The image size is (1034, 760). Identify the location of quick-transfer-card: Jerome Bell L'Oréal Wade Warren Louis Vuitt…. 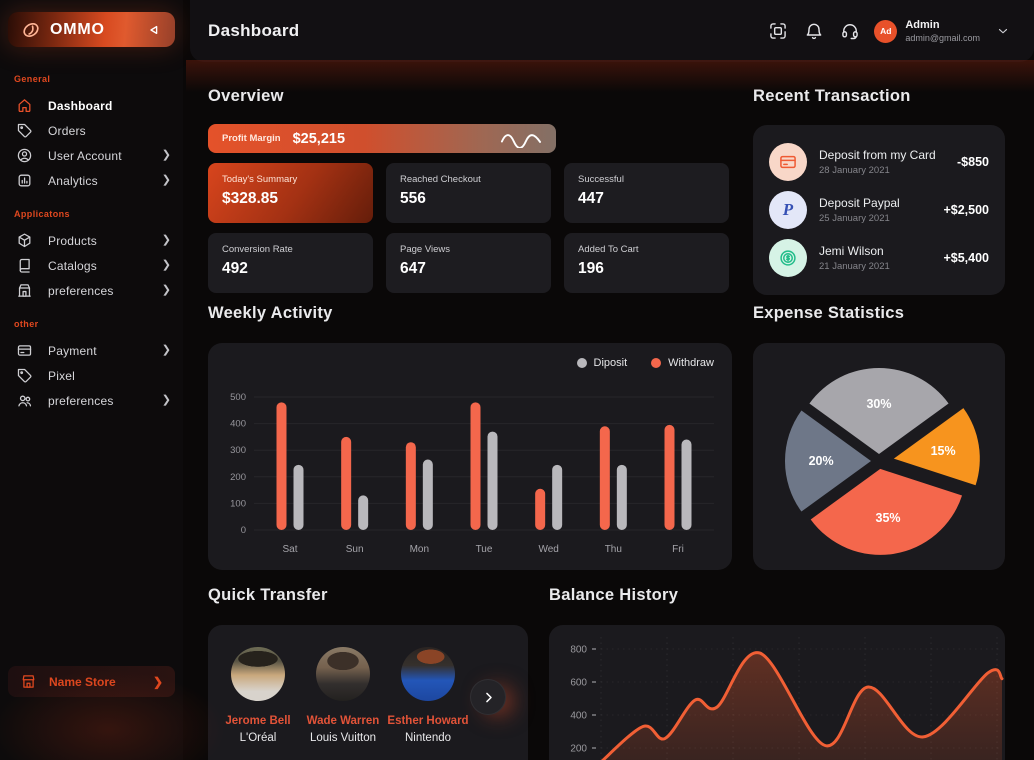
(368, 692).